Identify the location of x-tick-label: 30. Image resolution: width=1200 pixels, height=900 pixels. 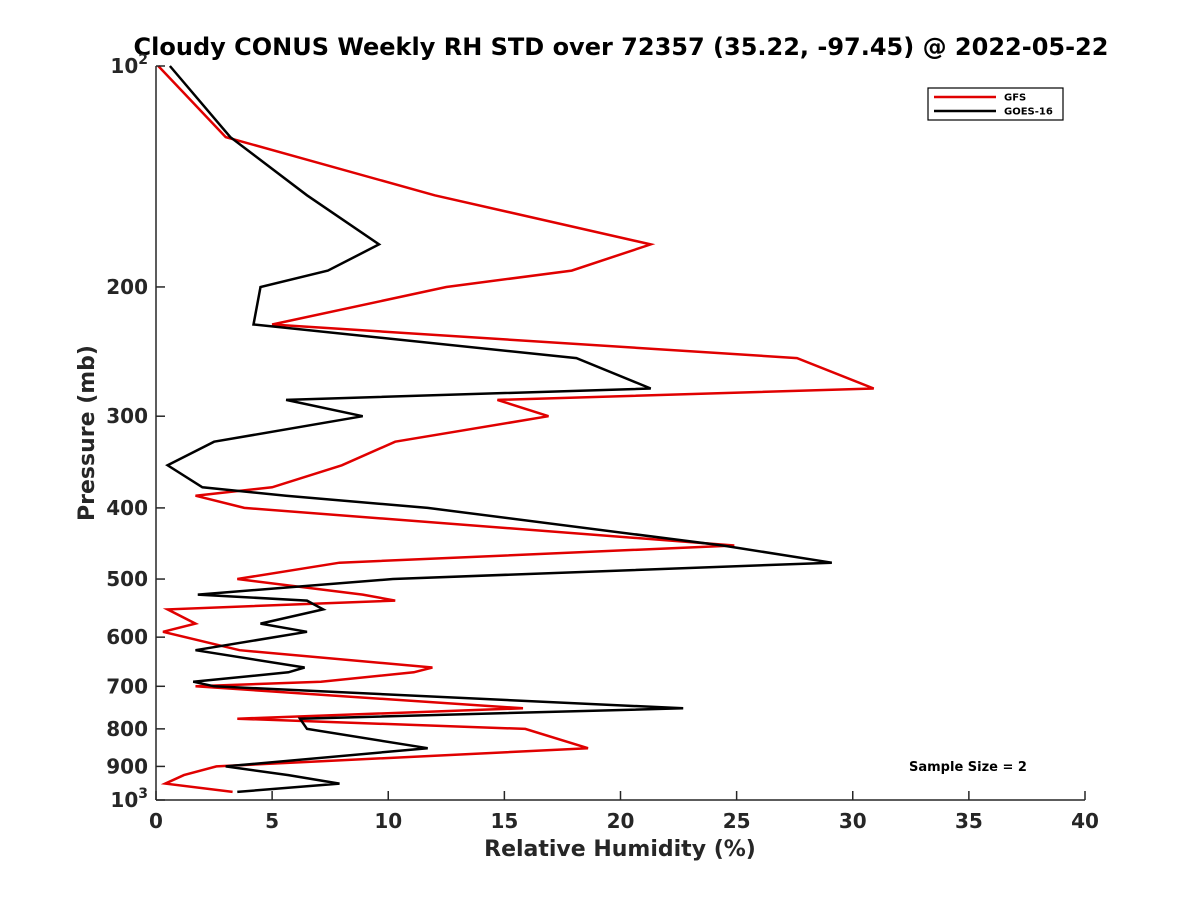
(853, 821).